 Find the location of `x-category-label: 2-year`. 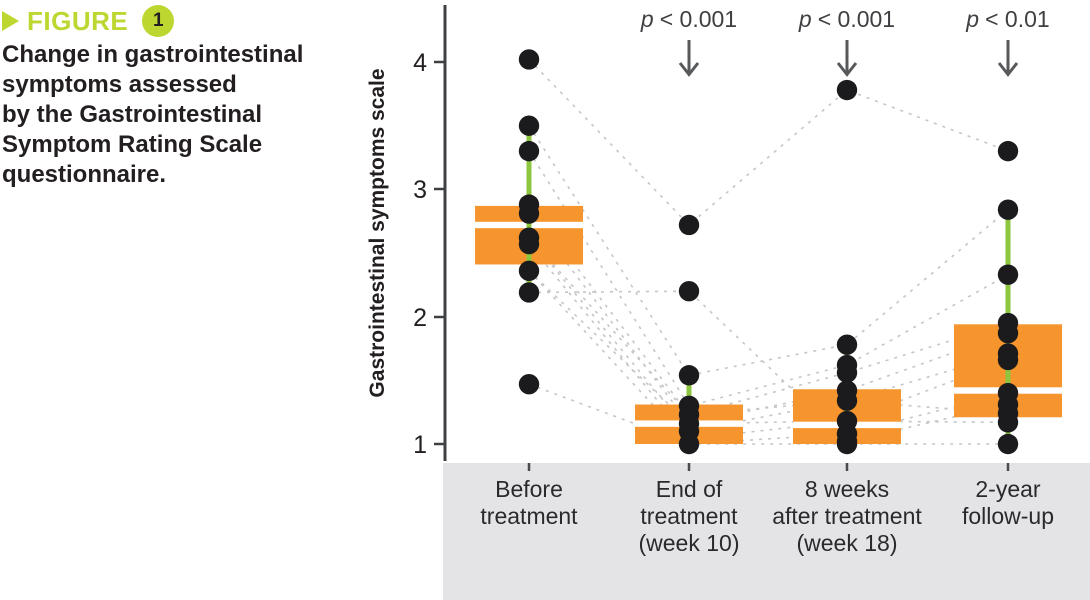

x-category-label: 2-year is located at coordinates (1008, 489).